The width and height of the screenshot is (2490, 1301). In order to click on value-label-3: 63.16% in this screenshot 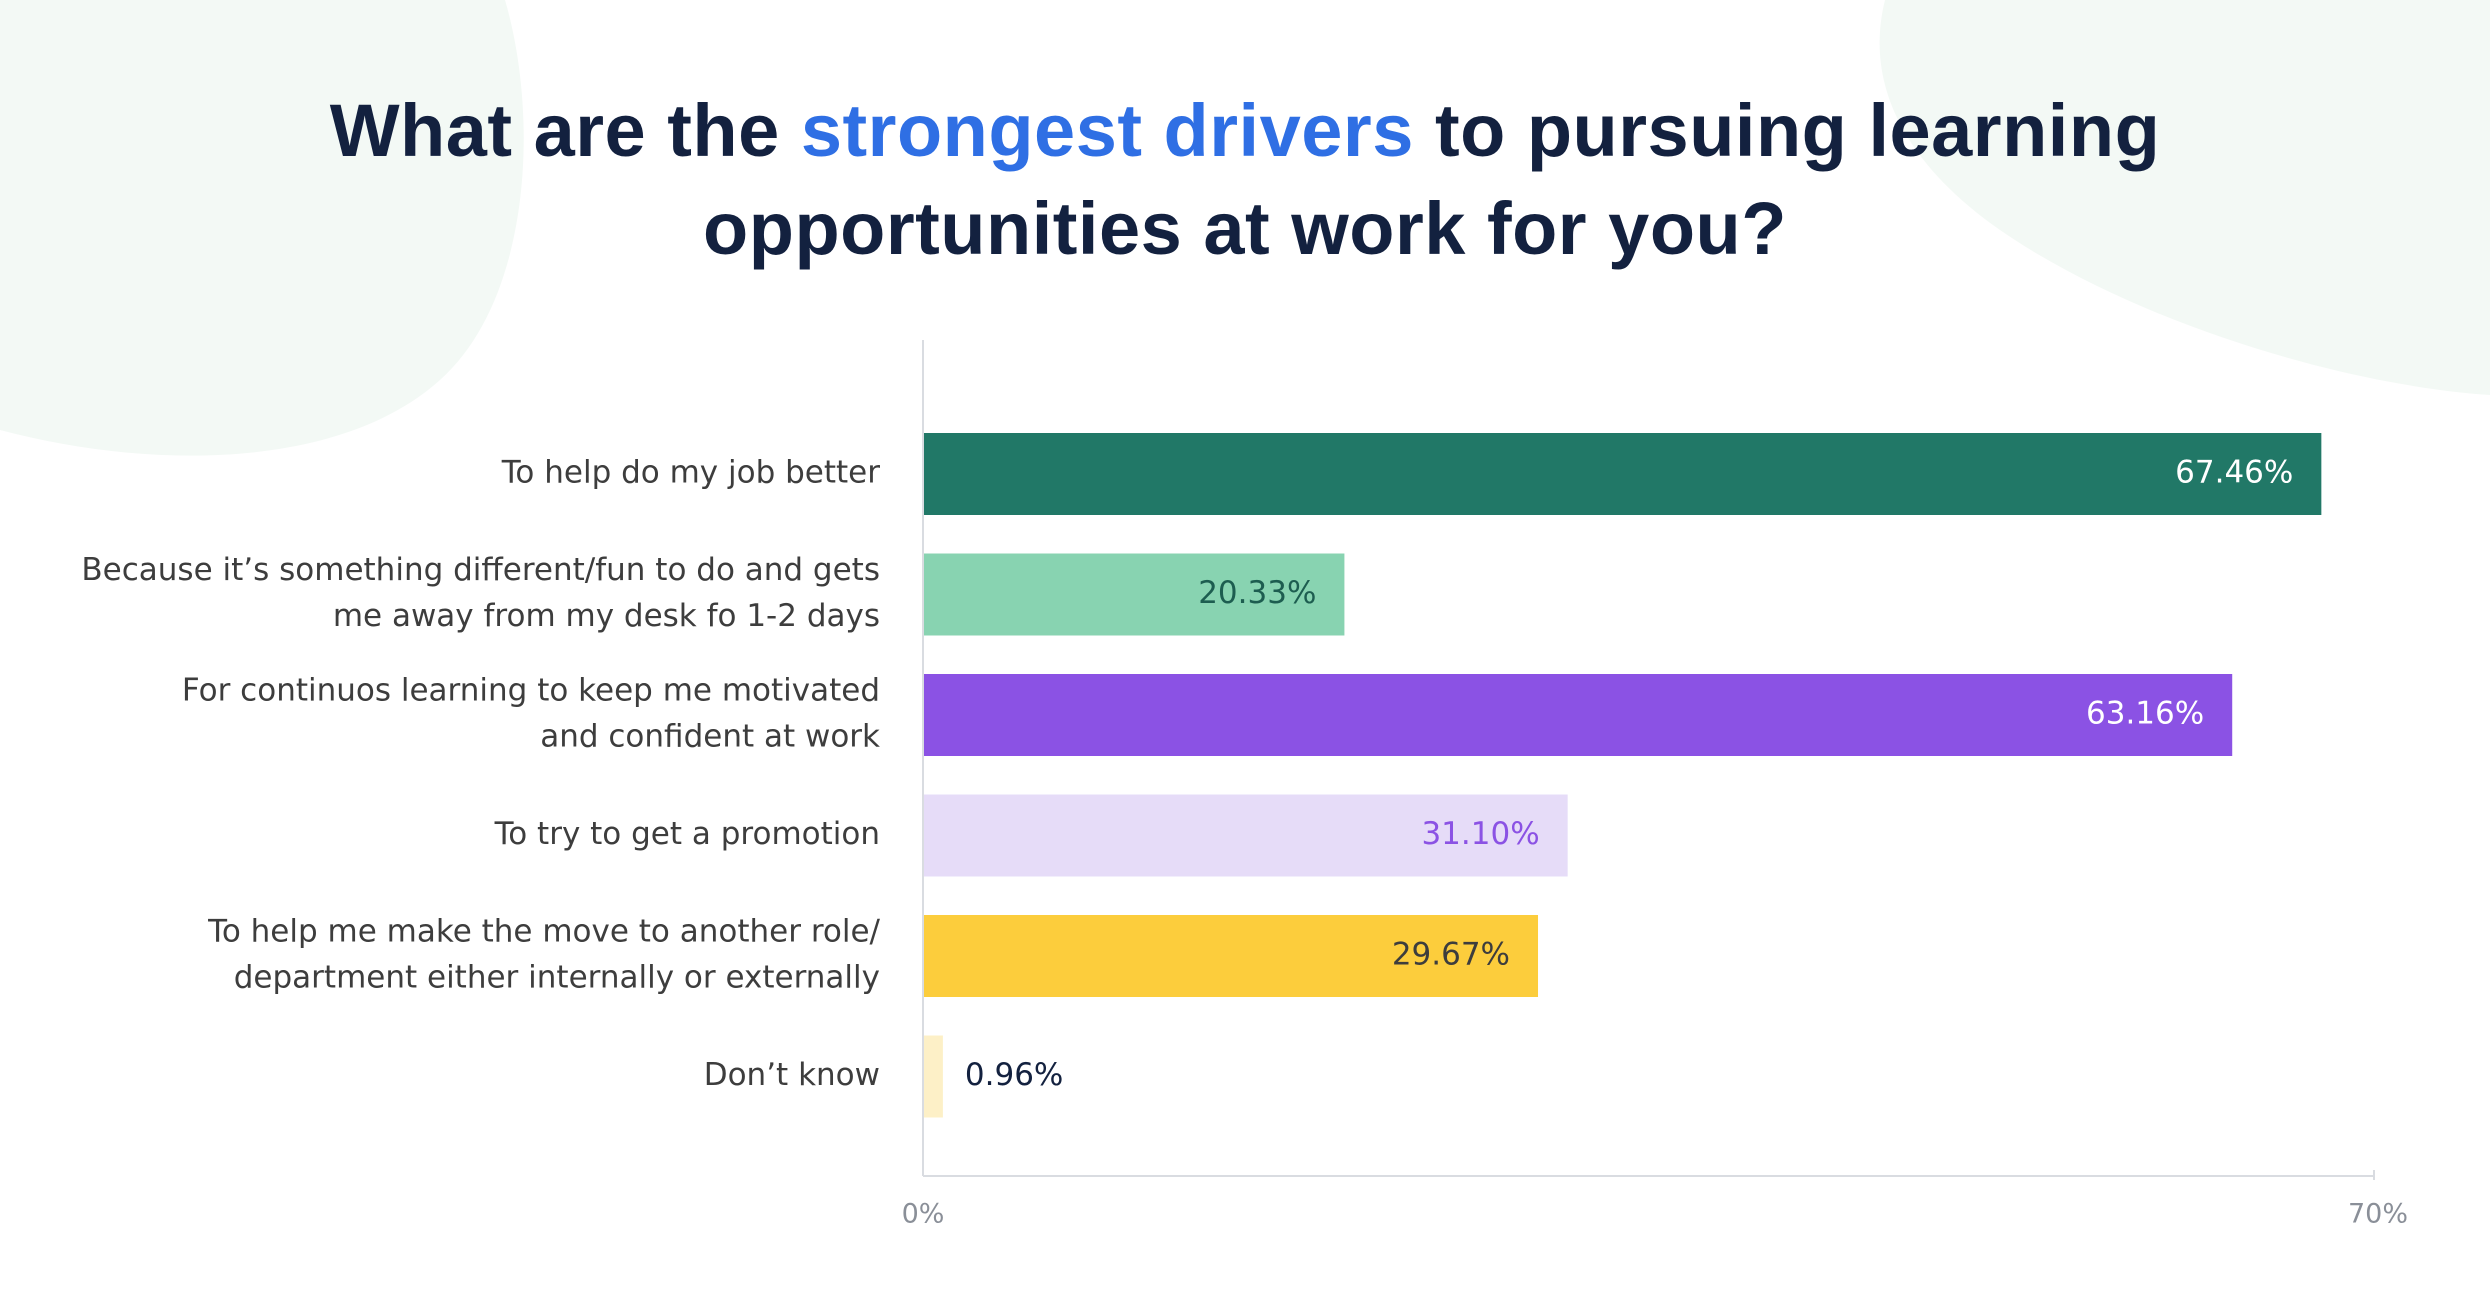, I will do `click(2145, 714)`.